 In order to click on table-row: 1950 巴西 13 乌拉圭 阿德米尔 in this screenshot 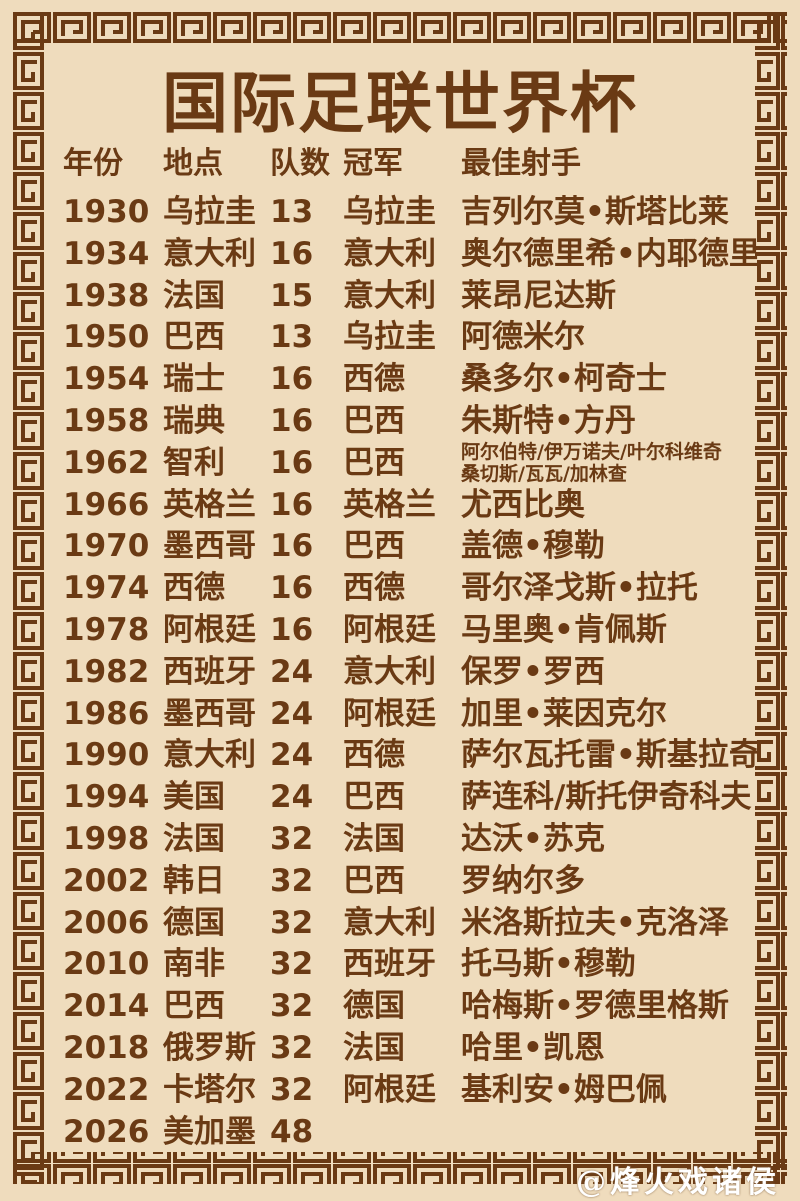, I will do `click(400, 337)`.